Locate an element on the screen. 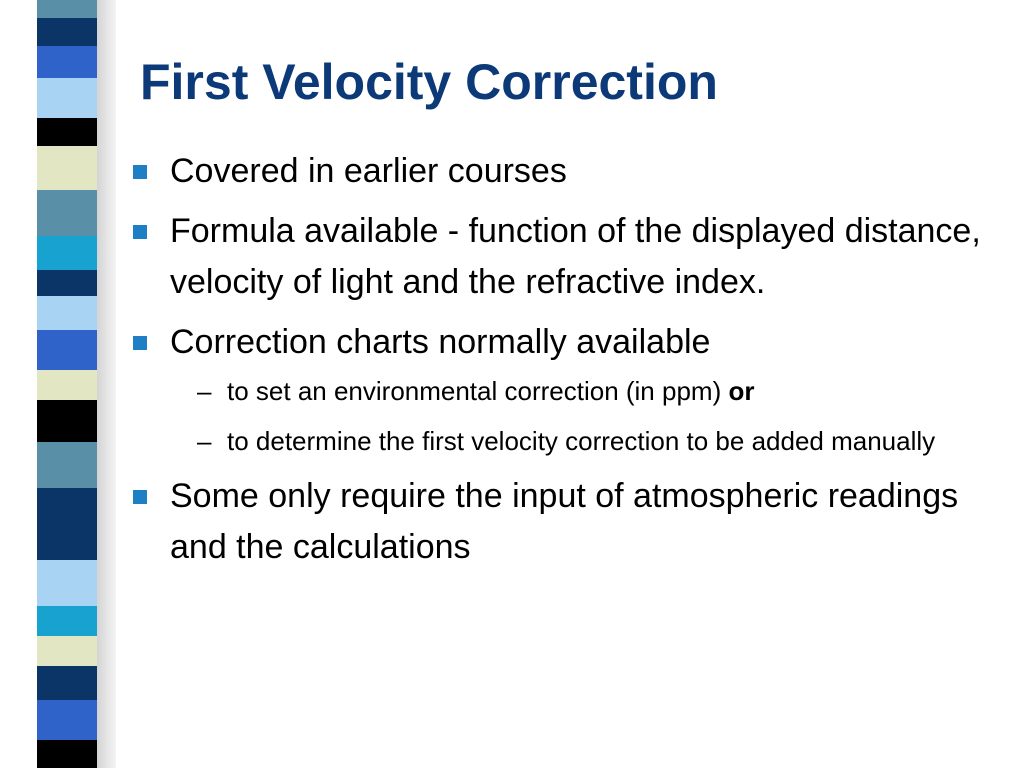 The width and height of the screenshot is (1024, 768). slide-title: First Velocity Correction is located at coordinates (429, 82).